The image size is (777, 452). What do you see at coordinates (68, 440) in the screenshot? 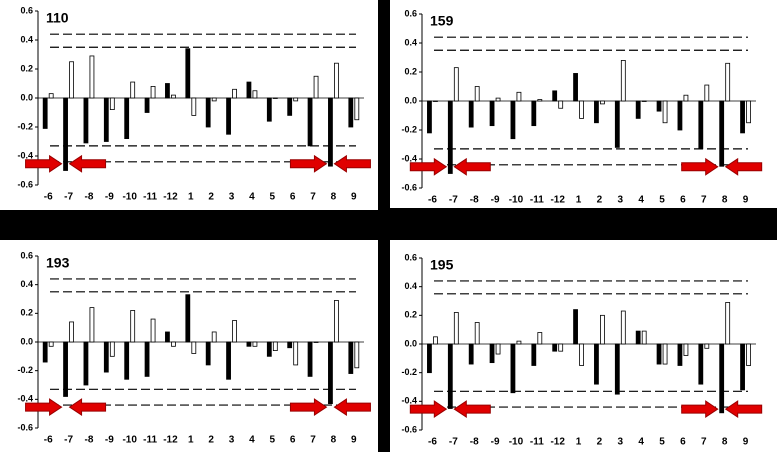
I see `x-tick-label: -7` at bounding box center [68, 440].